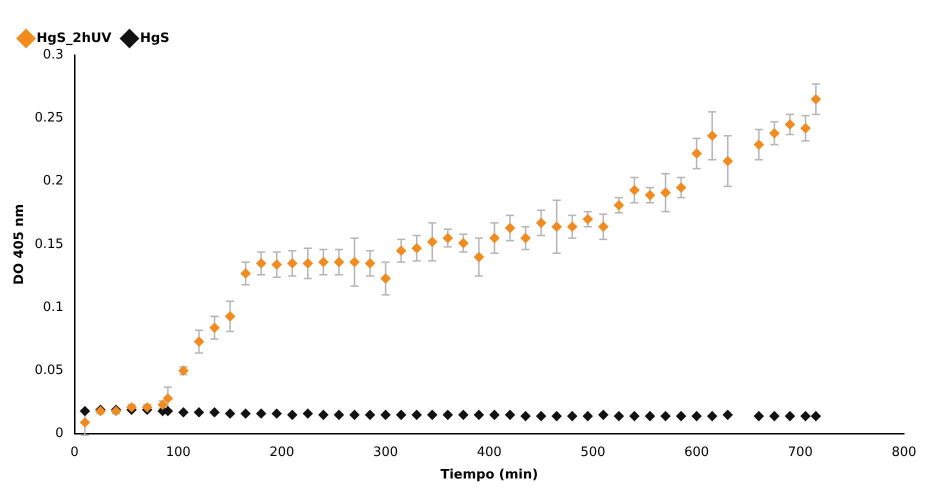 The height and width of the screenshot is (495, 932). Describe the element at coordinates (385, 452) in the screenshot. I see `x-tick-label: 300` at that location.